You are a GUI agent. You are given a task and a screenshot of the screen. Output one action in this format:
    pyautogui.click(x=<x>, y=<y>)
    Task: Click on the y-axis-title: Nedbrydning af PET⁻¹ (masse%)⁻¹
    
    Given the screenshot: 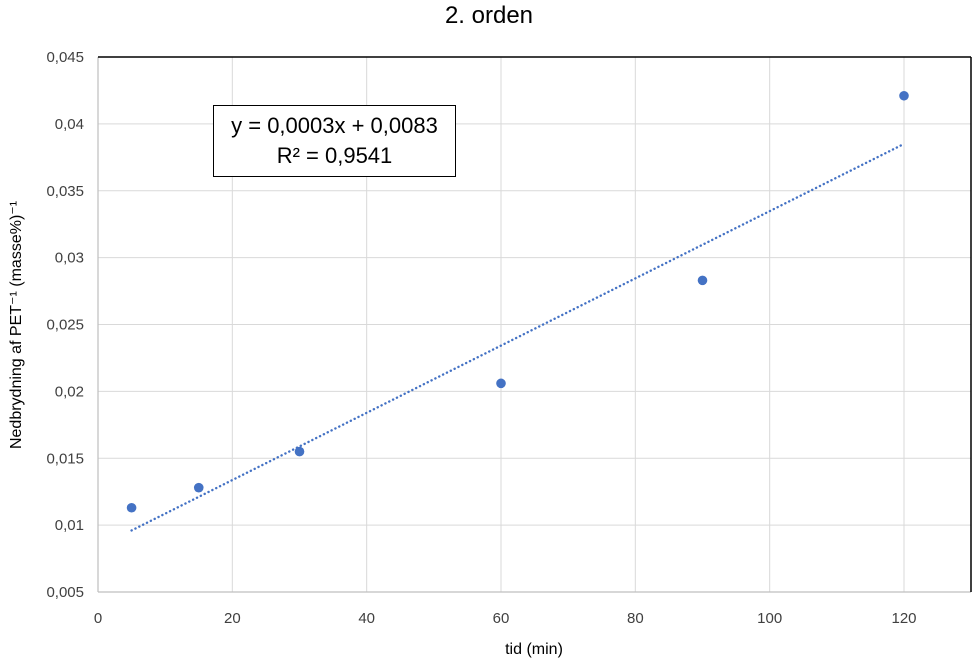 What is the action you would take?
    pyautogui.click(x=16, y=325)
    